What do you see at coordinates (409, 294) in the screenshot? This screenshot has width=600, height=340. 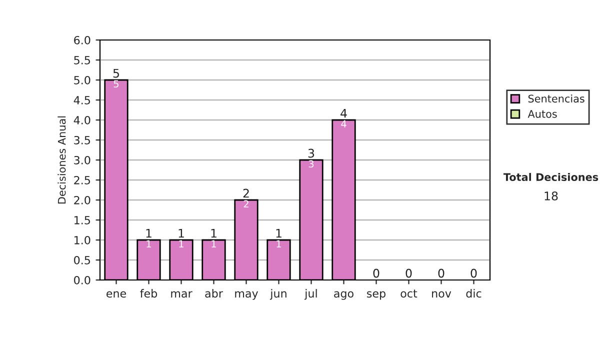 I see `x-tick-label: oct` at bounding box center [409, 294].